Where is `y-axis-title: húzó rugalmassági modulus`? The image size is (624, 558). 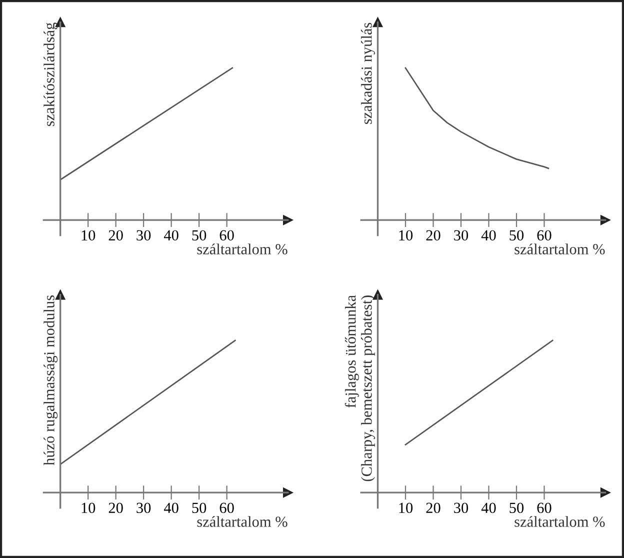 y-axis-title: húzó rugalmassági modulus is located at coordinates (51, 380).